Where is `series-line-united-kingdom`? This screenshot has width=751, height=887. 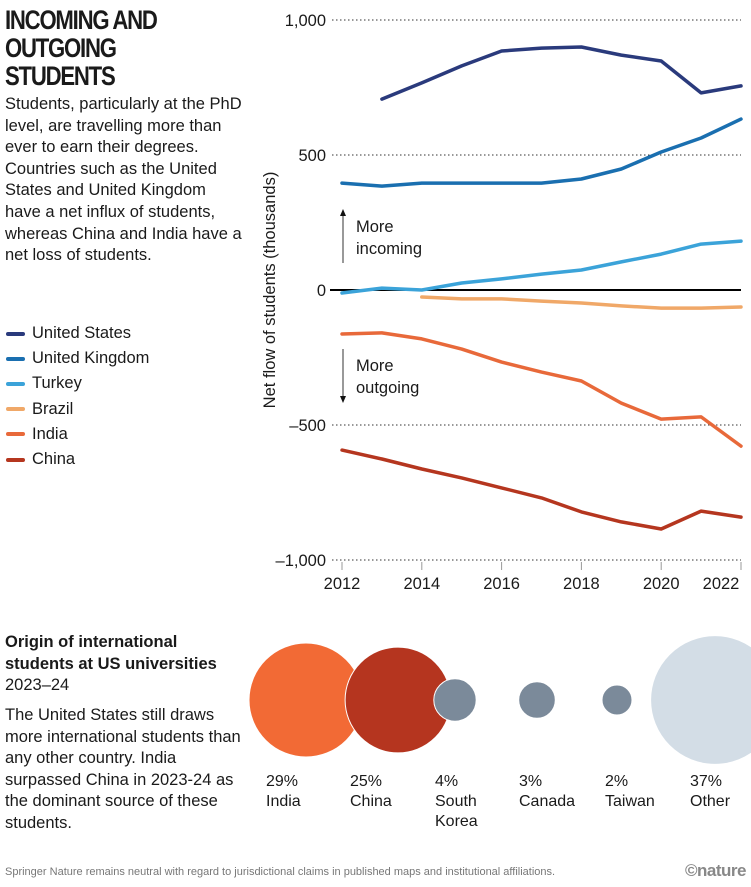
series-line-united-kingdom is located at coordinates (541, 152).